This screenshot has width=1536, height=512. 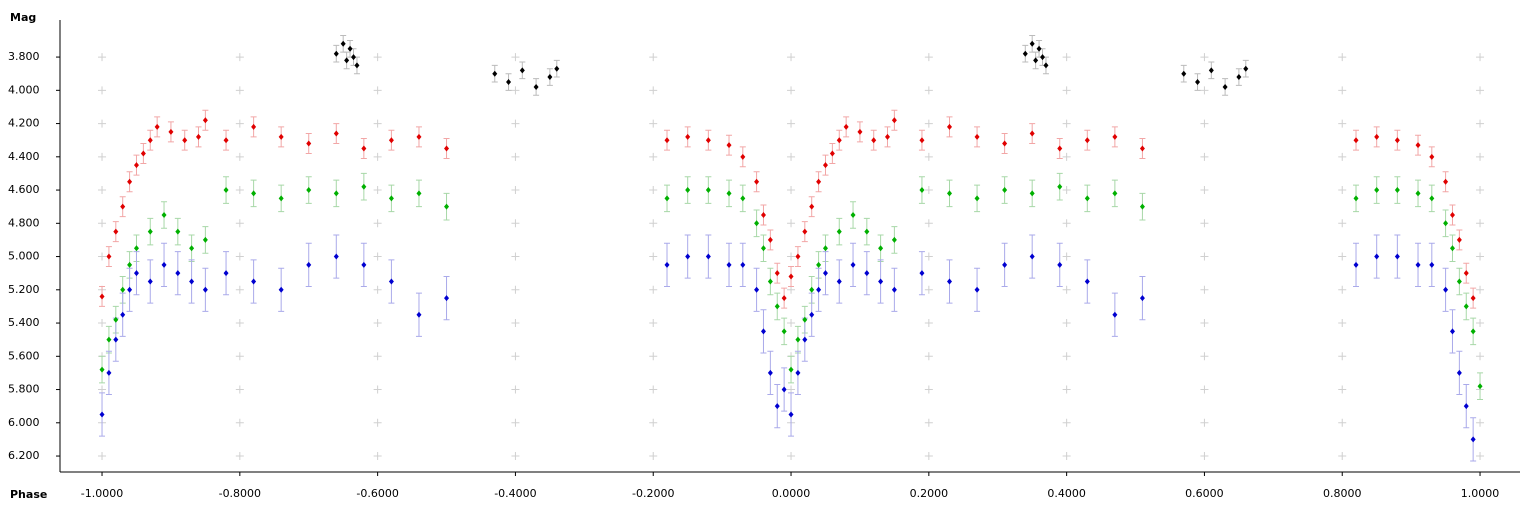 I want to click on y-tick-label: 6.000, so click(x=24, y=422).